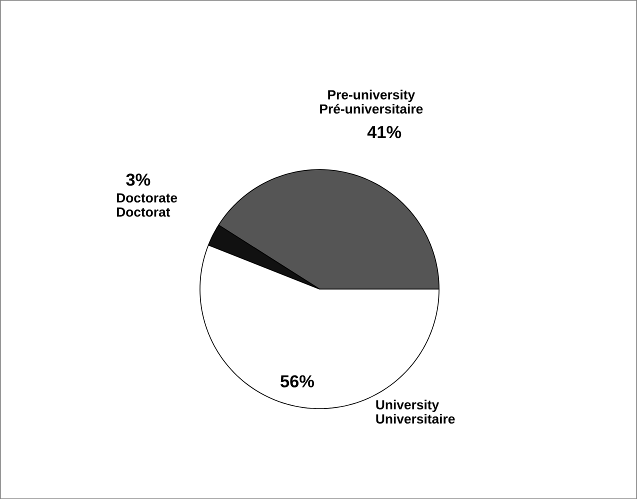 This screenshot has width=637, height=499. Describe the element at coordinates (138, 179) in the screenshot. I see `data-label: 3%` at that location.